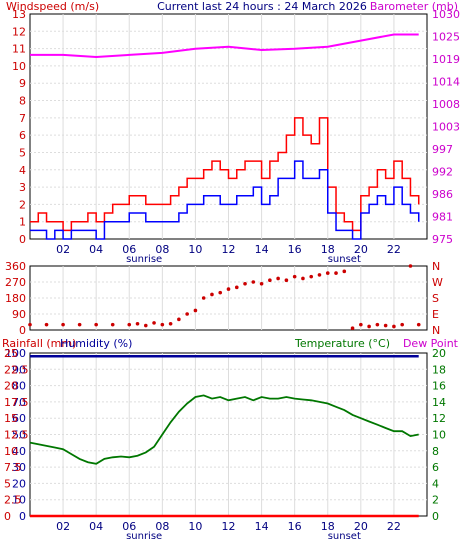 This screenshot has width=463, height=542. I want to click on rain-tick-label: 10, so click(11, 451).